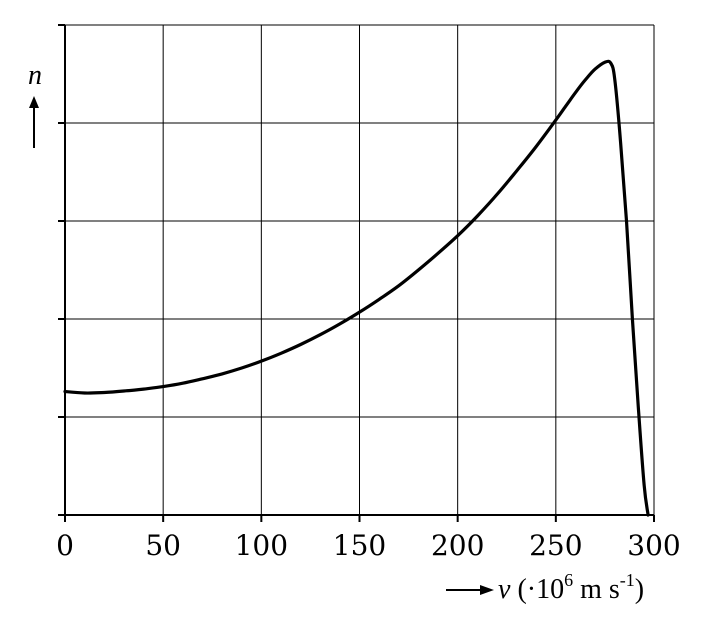 The image size is (706, 626). Describe the element at coordinates (487, 590) in the screenshot. I see `x-axis-arrow-head` at that location.